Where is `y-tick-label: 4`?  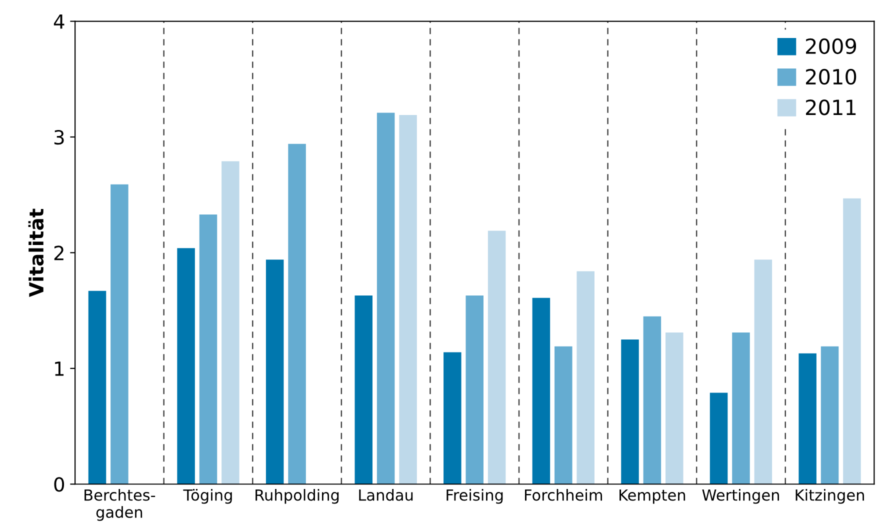 y-tick-label: 4 is located at coordinates (59, 21).